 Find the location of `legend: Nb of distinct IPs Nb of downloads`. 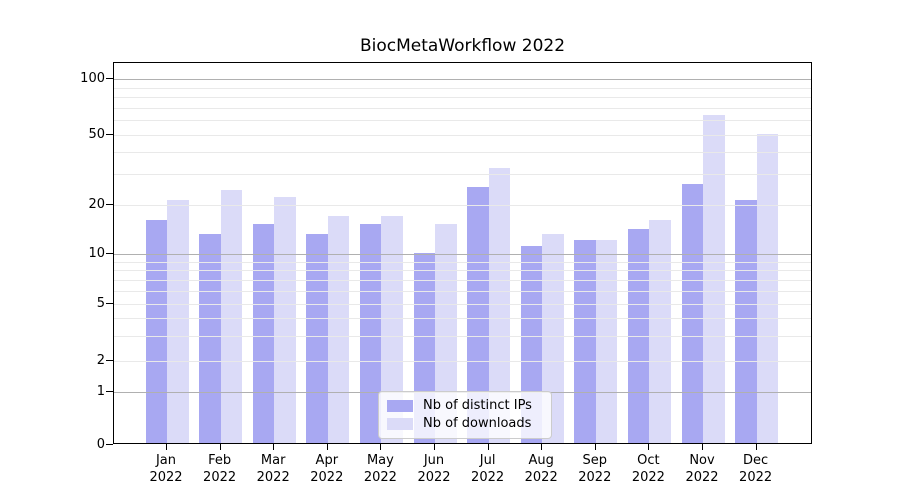

legend: Nb of distinct IPs Nb of downloads is located at coordinates (465, 415).